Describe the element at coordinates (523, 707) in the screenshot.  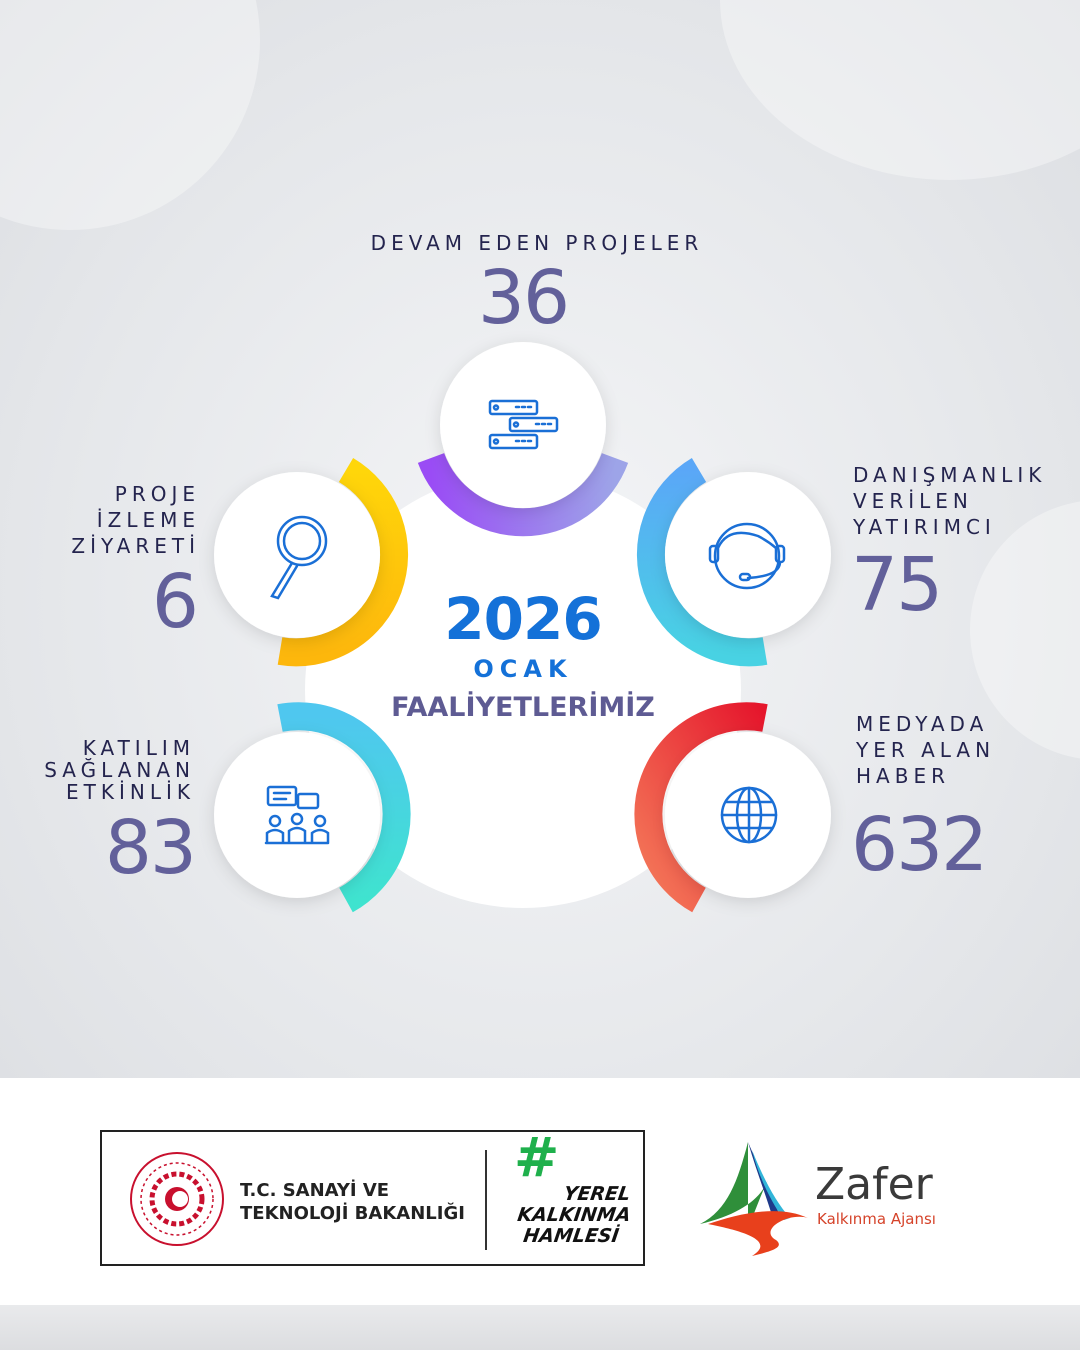
I see `page-title: FAALİYETLERİMİZ` at that location.